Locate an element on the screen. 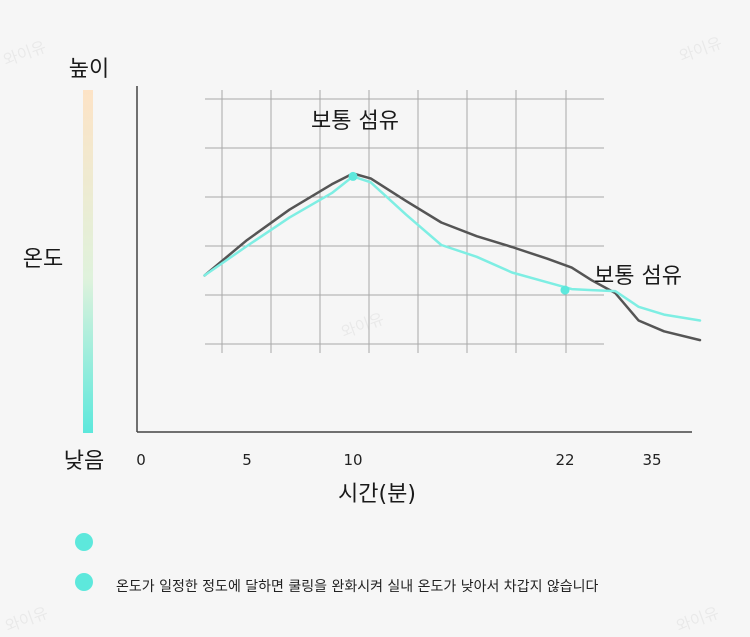 This screenshot has height=637, width=750. x-tick-label-1: 5 is located at coordinates (247, 460).